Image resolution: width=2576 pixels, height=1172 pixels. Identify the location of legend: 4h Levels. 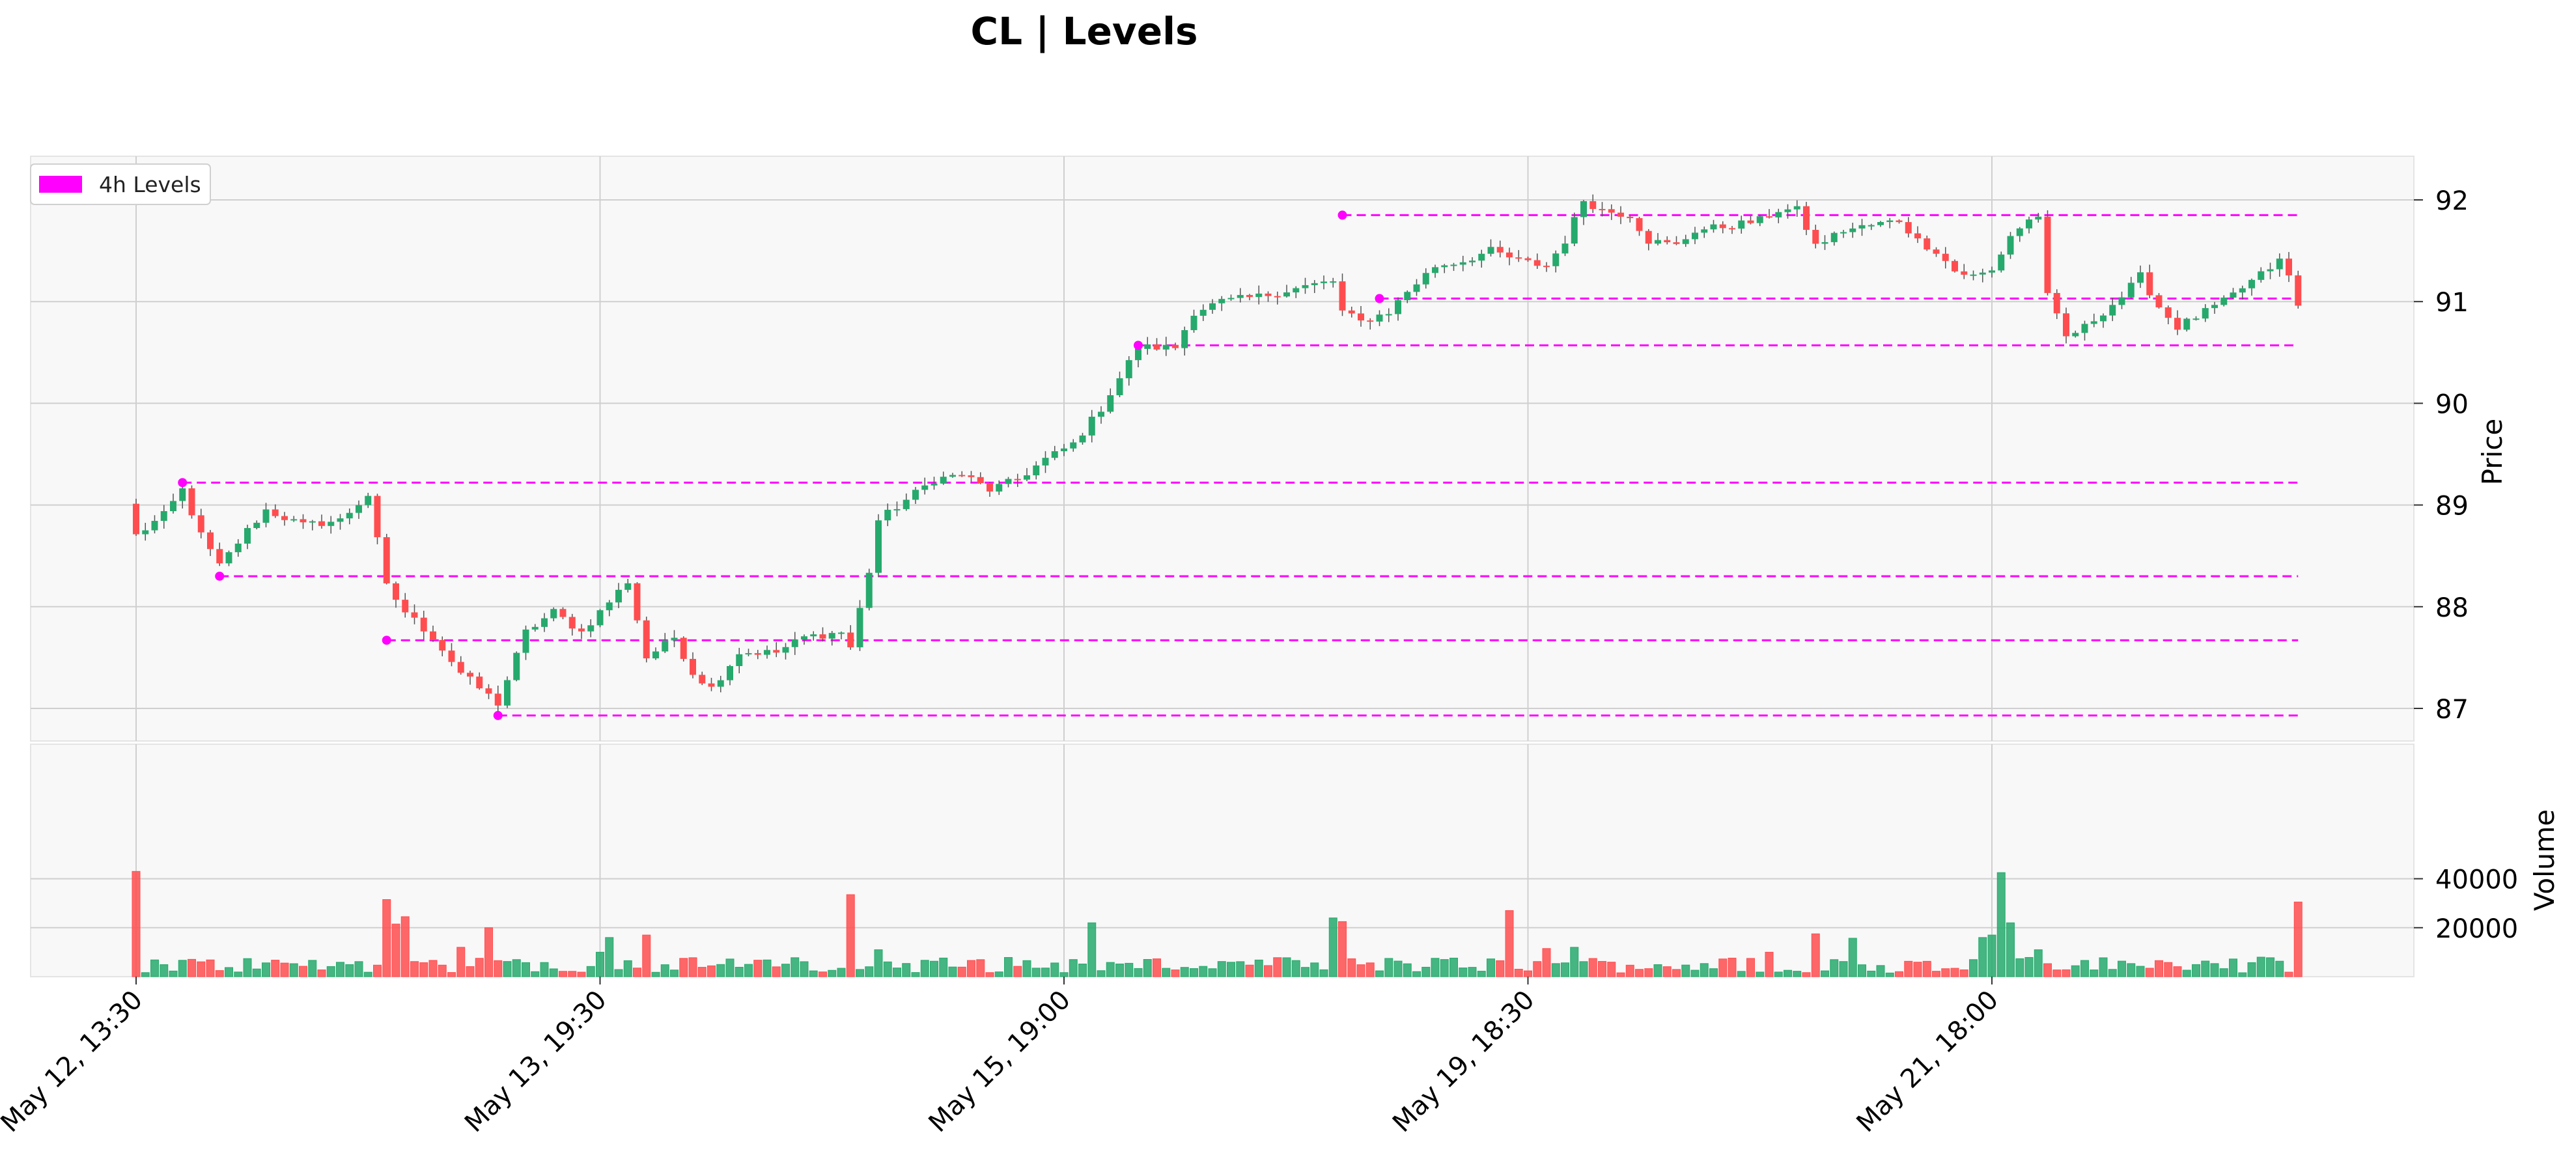
(121, 184).